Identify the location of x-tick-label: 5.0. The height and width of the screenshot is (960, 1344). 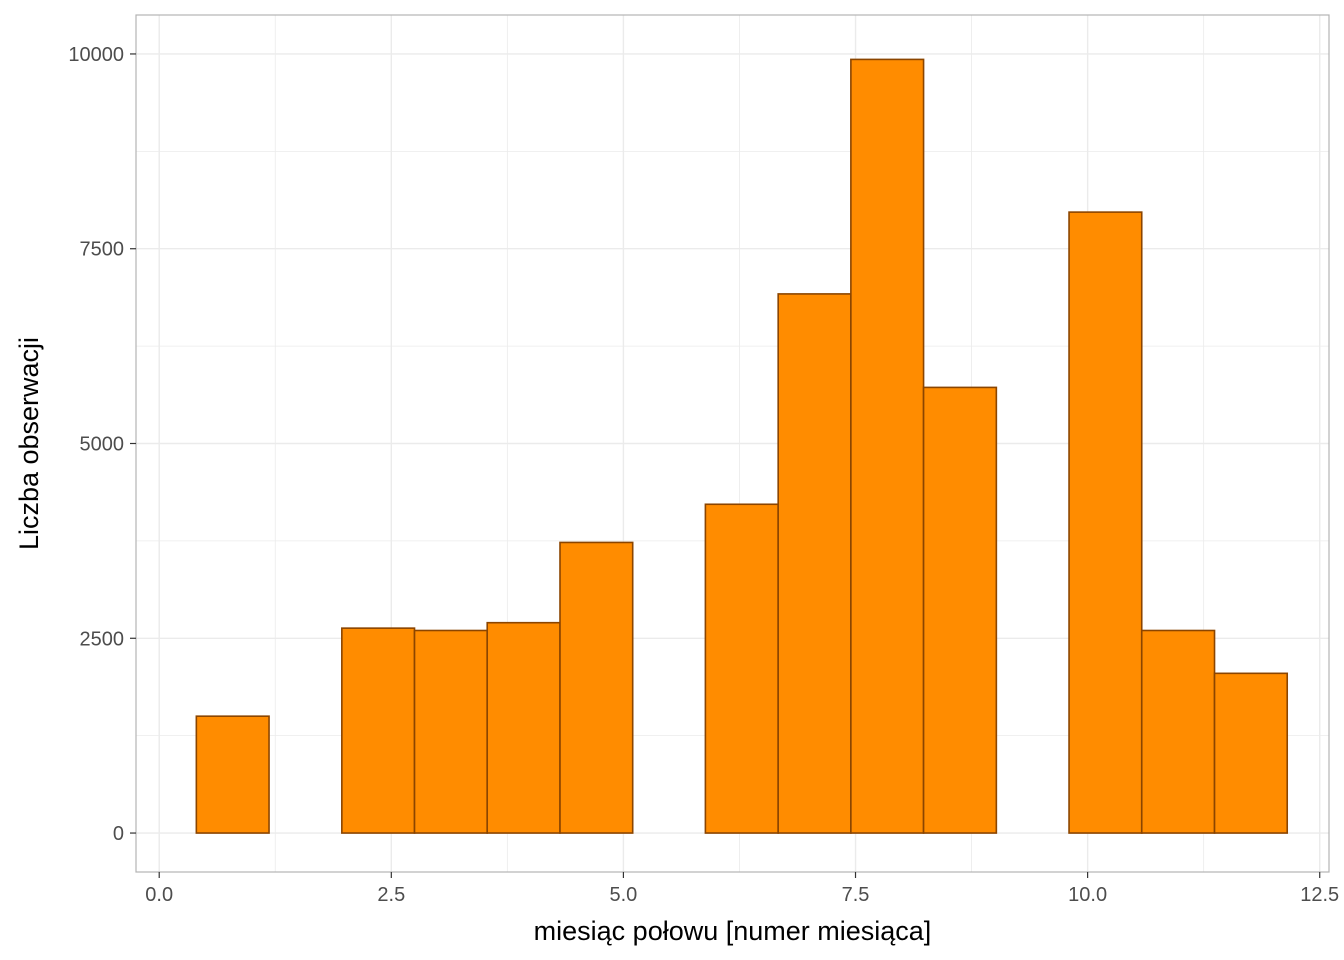
(624, 895).